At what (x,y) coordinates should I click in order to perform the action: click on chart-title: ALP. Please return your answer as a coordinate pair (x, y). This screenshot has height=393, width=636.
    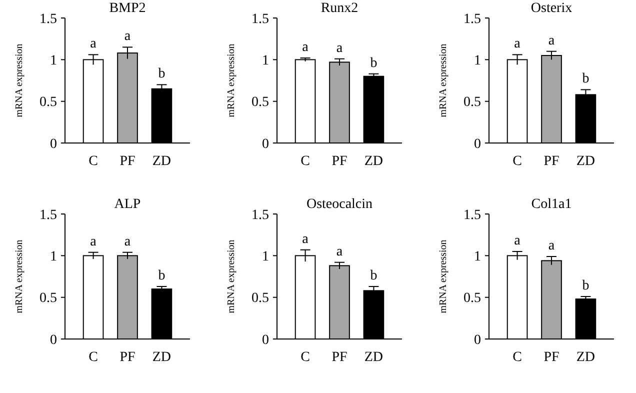
    Looking at the image, I should click on (127, 204).